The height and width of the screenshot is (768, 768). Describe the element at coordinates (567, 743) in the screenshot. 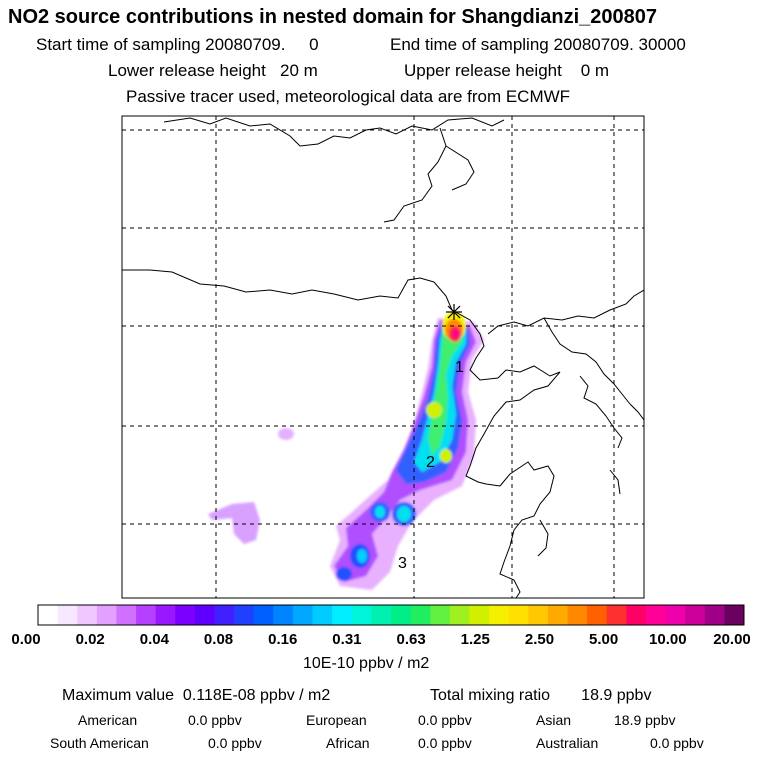

I see `region-name-australian: Australian` at that location.